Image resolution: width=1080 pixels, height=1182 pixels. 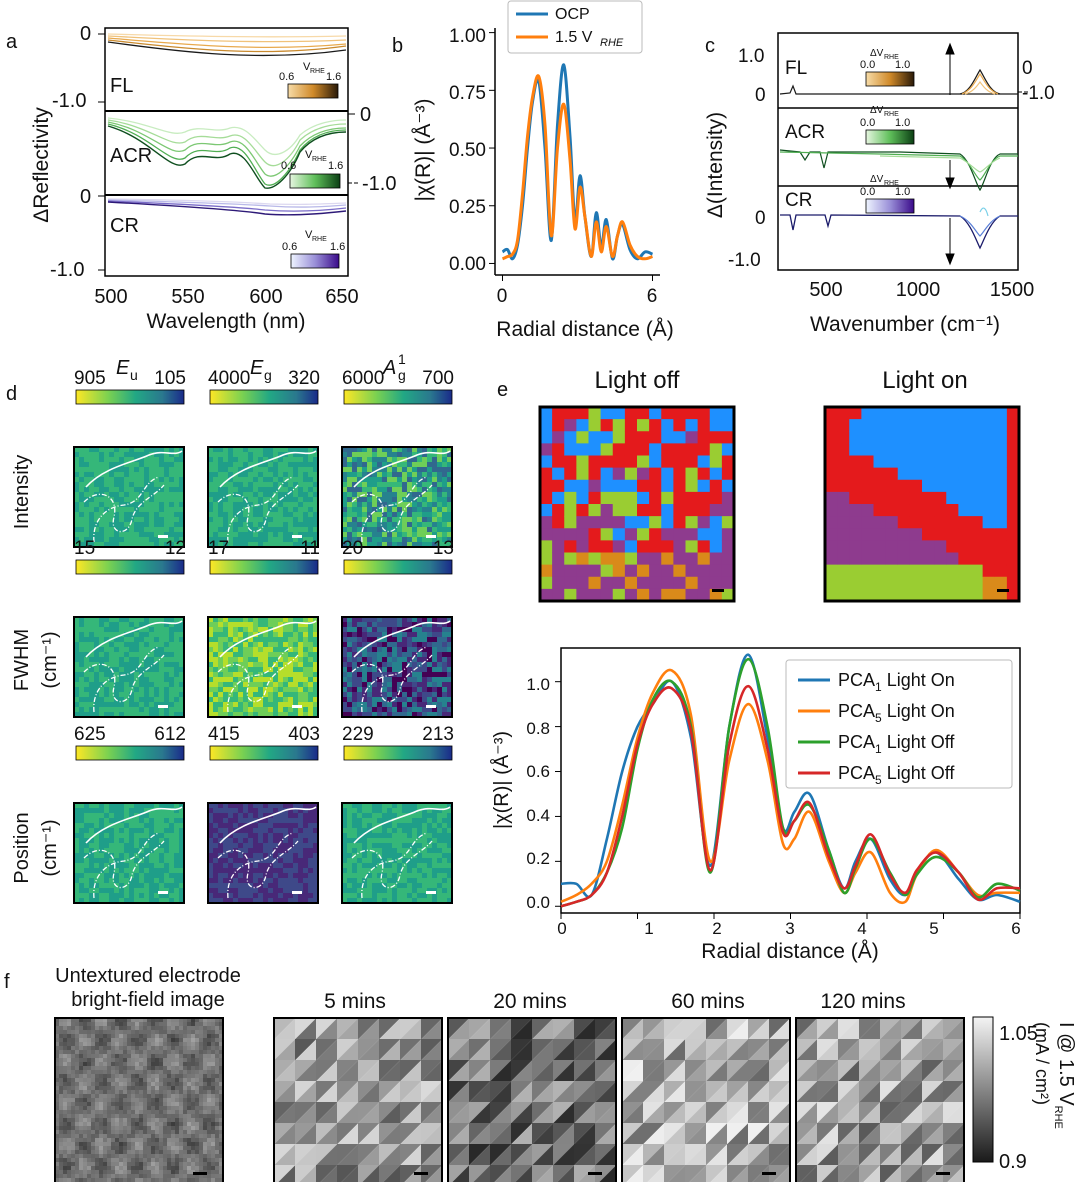 What do you see at coordinates (538, 815) in the screenshot?
I see `y-tick: 0.4` at bounding box center [538, 815].